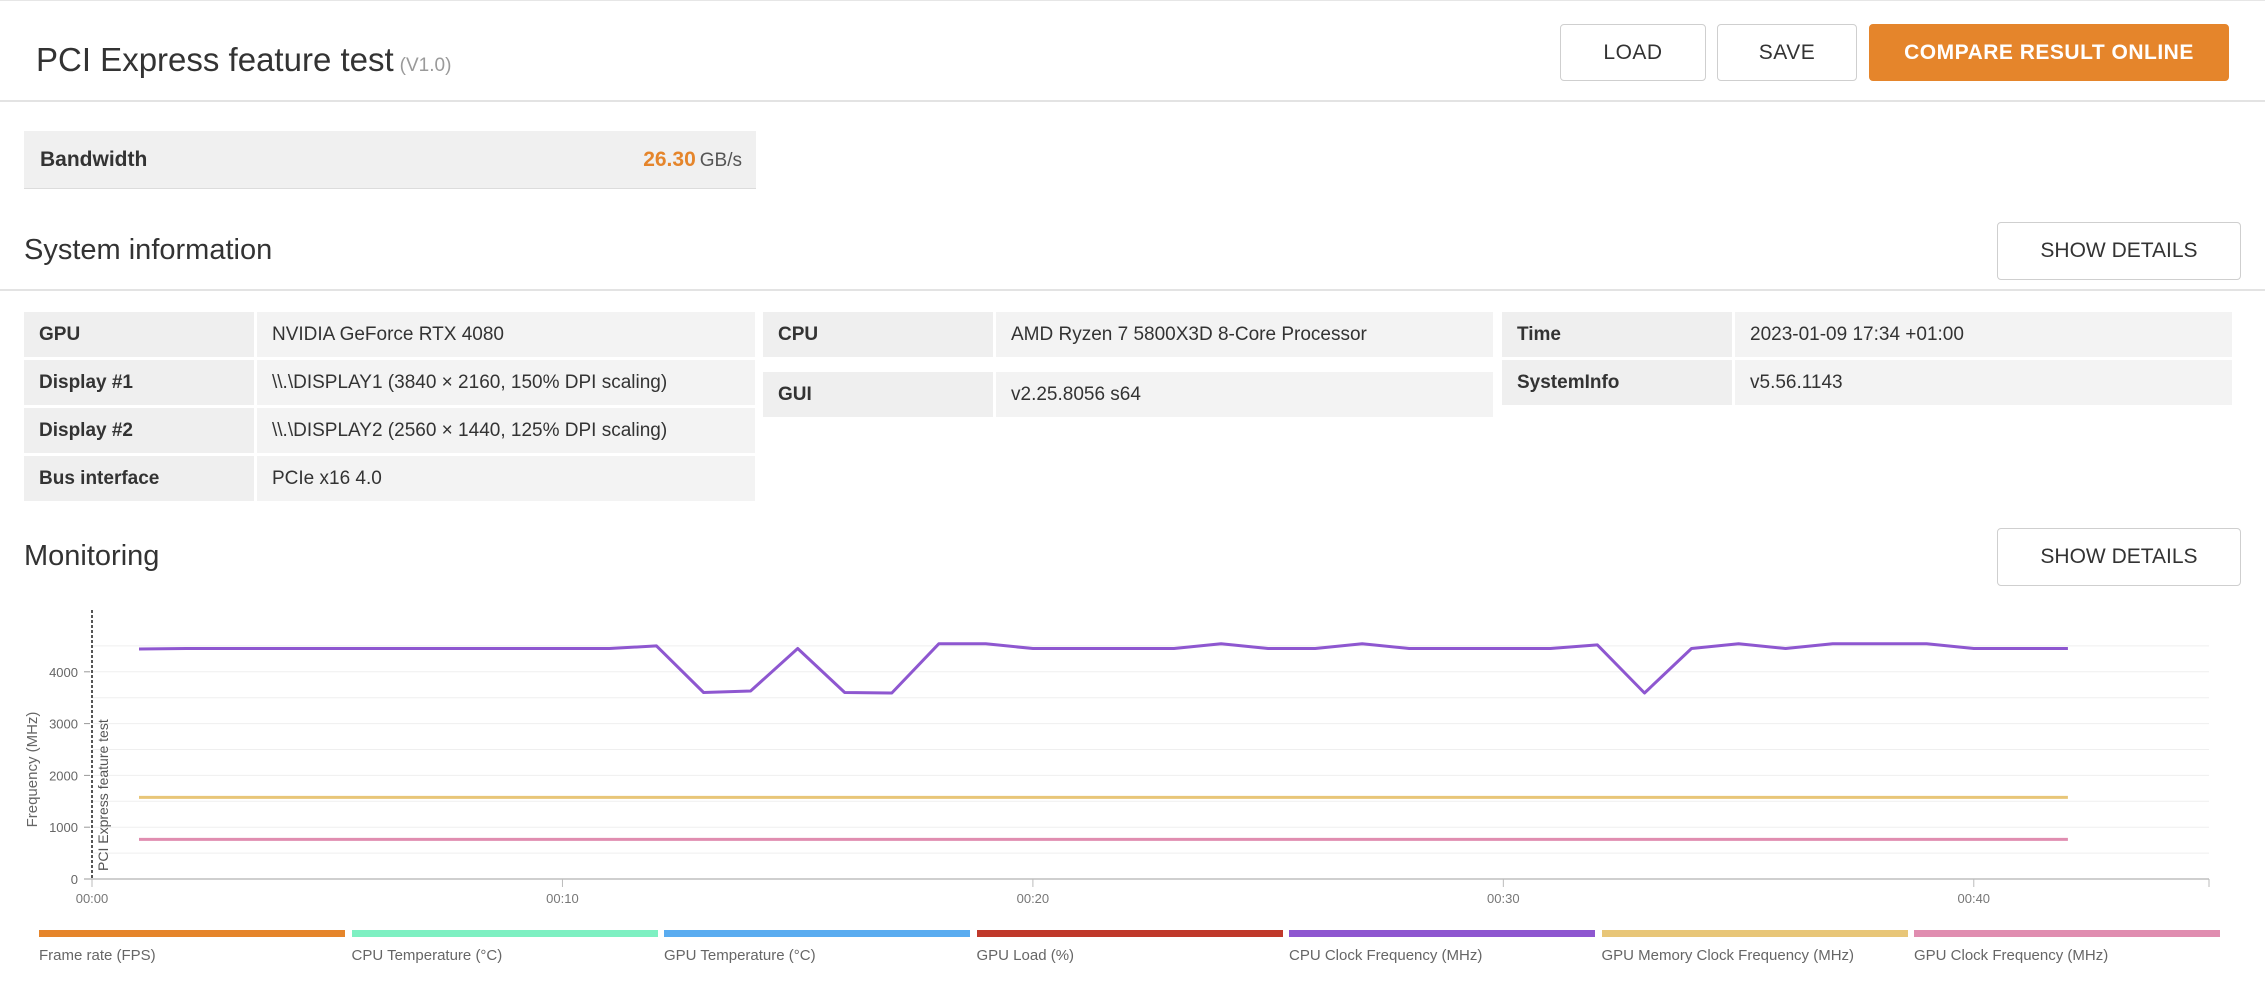 This screenshot has height=987, width=2265. What do you see at coordinates (2119, 251) in the screenshot?
I see `system-show-details-button: SHOW DETAILS` at bounding box center [2119, 251].